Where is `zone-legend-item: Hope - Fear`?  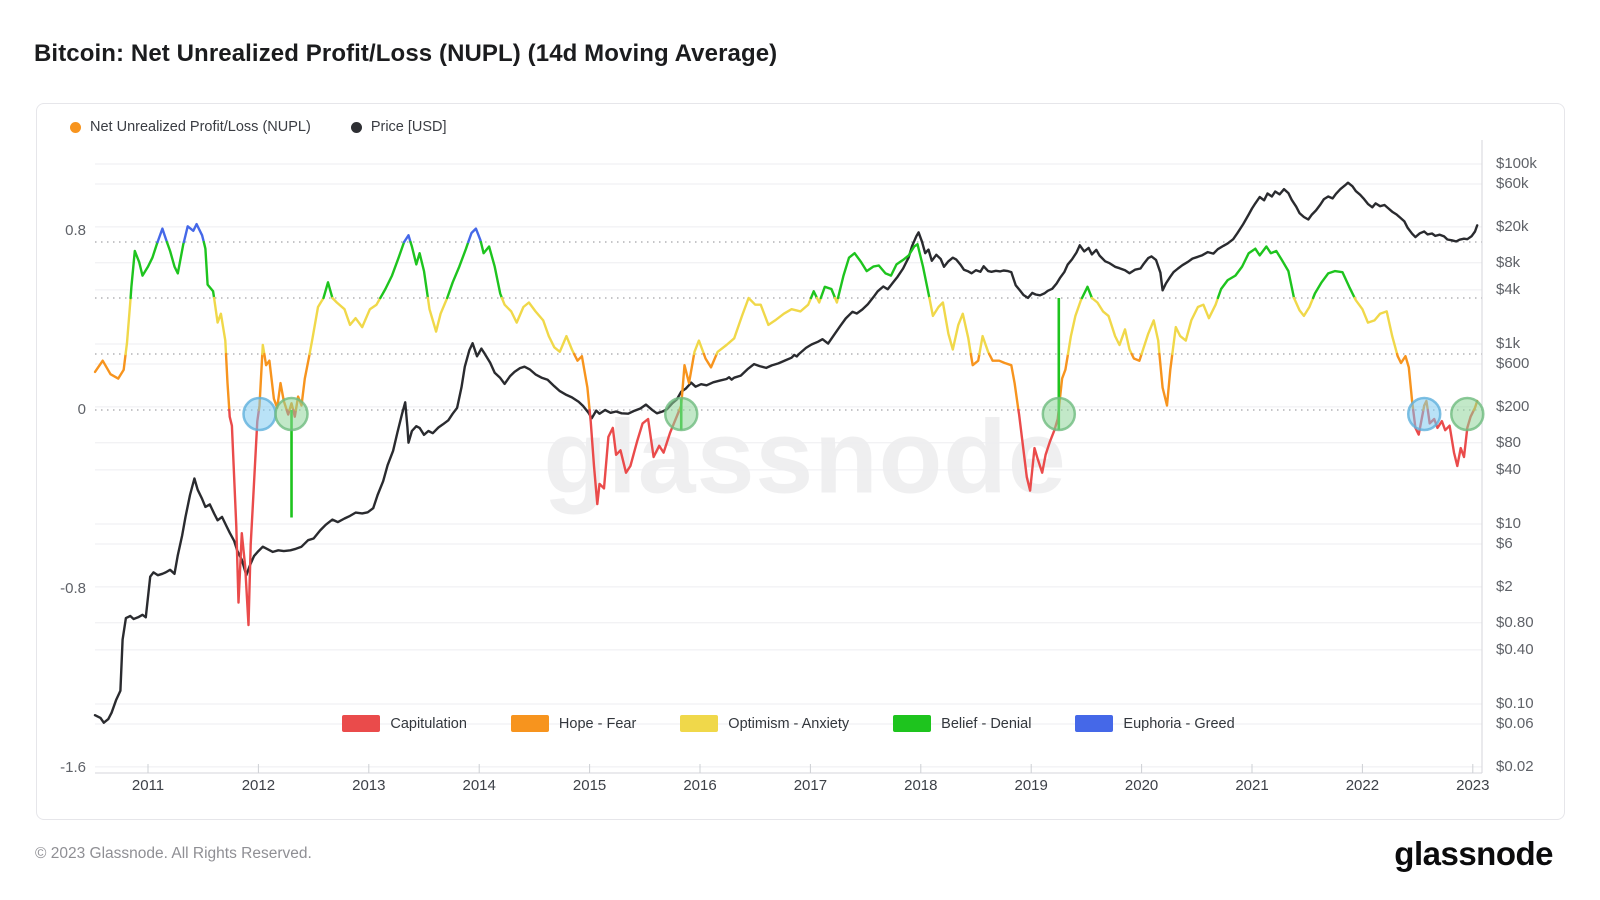 zone-legend-item: Hope - Fear is located at coordinates (573, 723).